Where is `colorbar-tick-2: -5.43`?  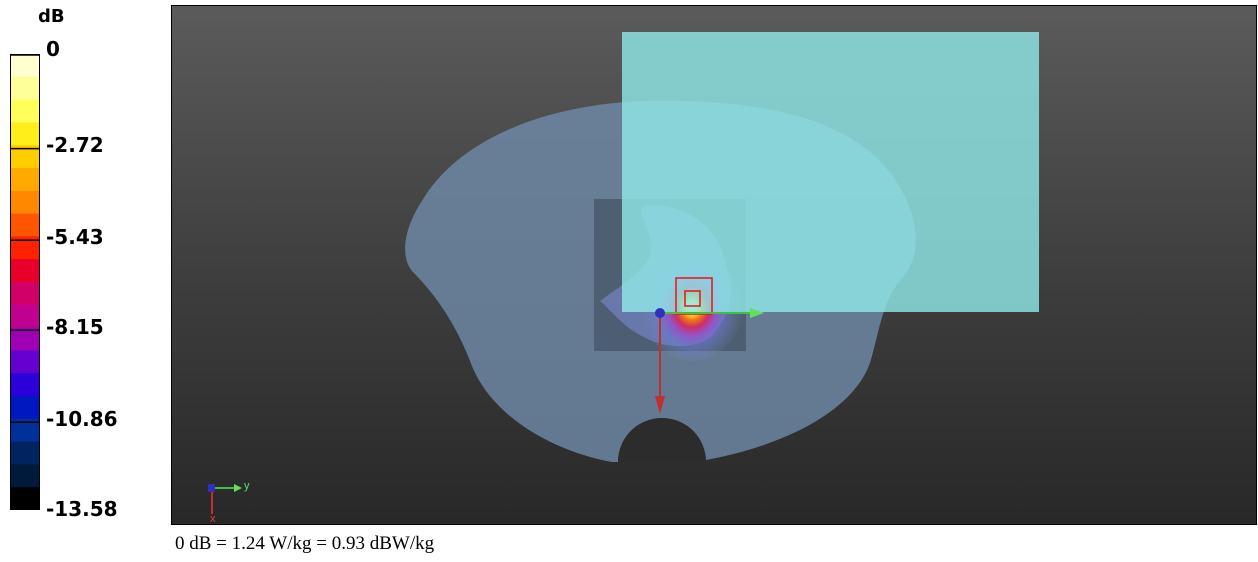
colorbar-tick-2: -5.43 is located at coordinates (75, 237).